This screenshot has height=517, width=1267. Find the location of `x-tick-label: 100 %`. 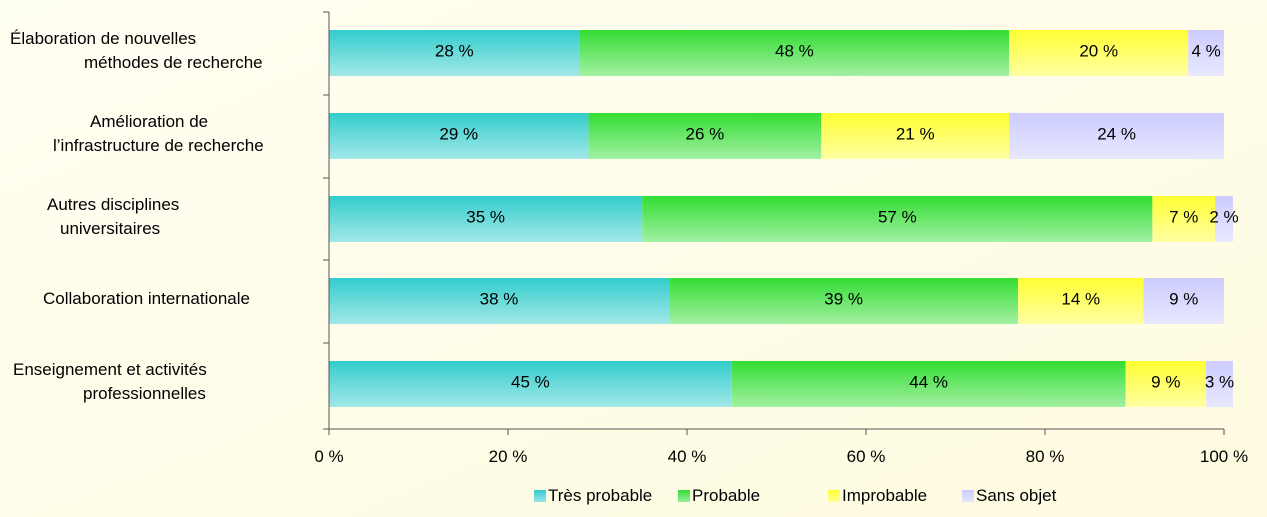

x-tick-label: 100 % is located at coordinates (1224, 456).